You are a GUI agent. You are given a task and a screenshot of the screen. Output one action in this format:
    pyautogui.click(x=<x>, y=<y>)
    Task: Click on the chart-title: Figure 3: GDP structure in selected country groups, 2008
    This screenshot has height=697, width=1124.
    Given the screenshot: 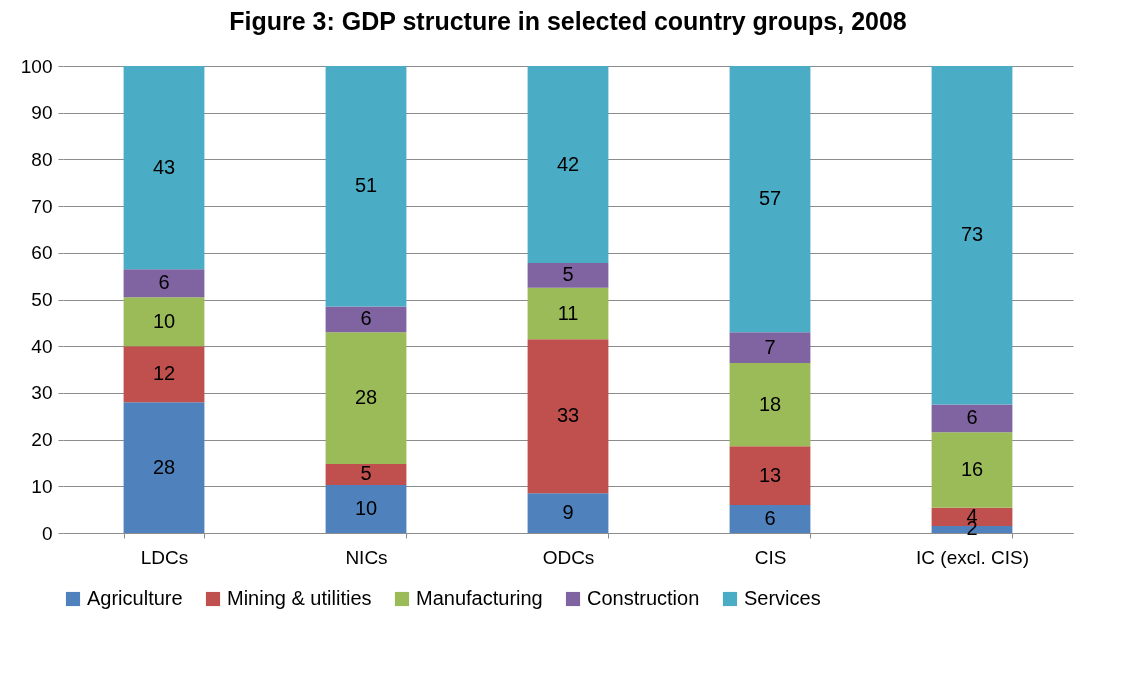 What is the action you would take?
    pyautogui.click(x=568, y=21)
    